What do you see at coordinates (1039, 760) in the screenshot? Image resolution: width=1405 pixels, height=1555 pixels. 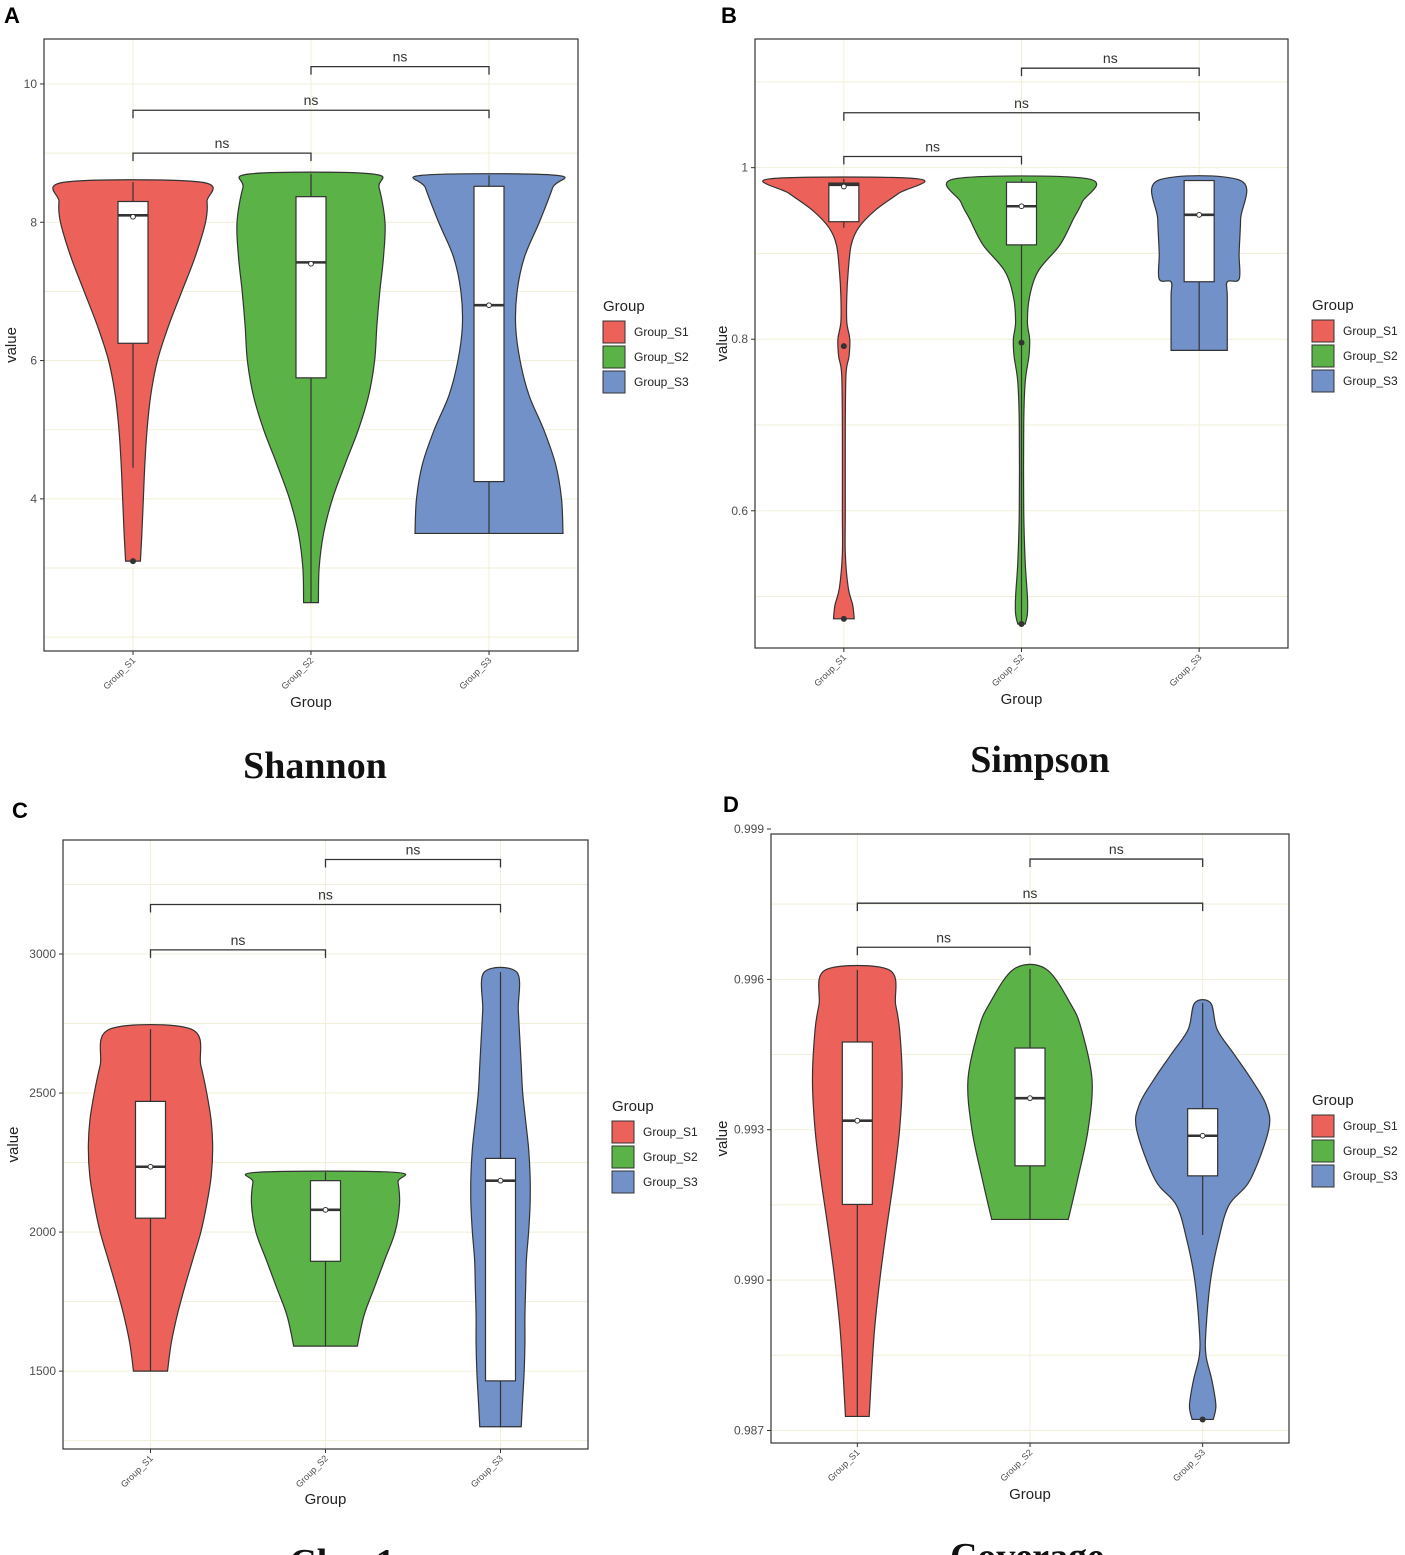 I see `panel-caption: Simpson` at bounding box center [1039, 760].